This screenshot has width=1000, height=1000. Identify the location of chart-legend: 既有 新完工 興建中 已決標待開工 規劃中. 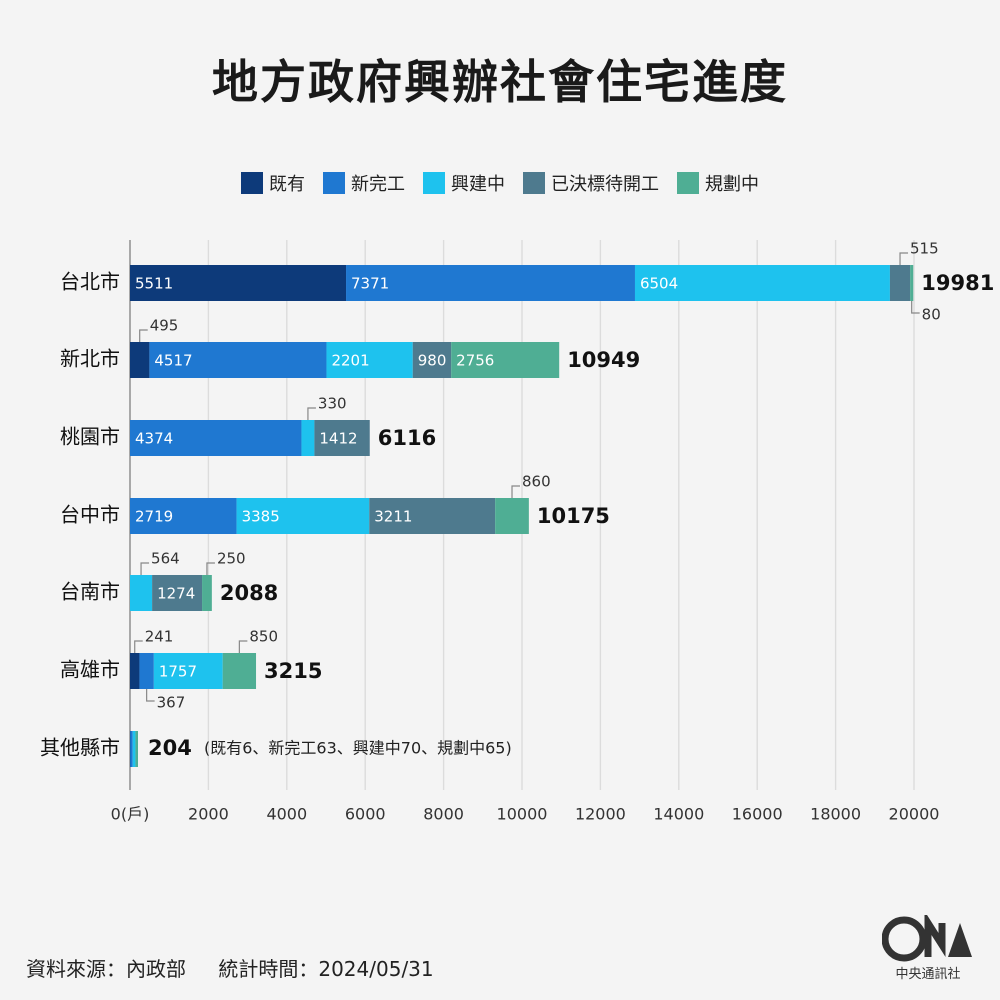
(500, 183).